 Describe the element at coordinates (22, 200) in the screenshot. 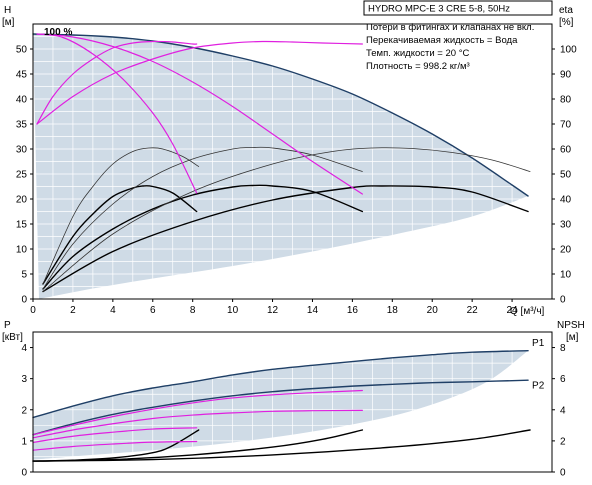

I see `y-tick-label: 20` at that location.